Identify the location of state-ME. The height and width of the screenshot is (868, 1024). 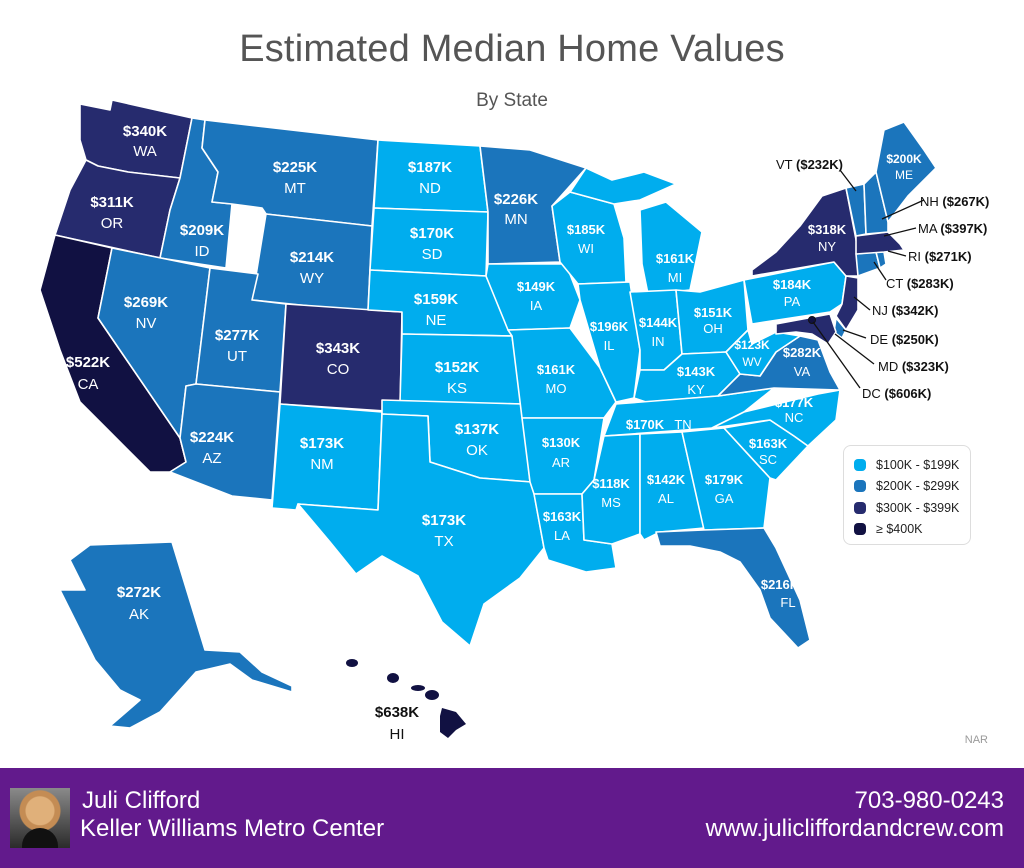
(906, 172).